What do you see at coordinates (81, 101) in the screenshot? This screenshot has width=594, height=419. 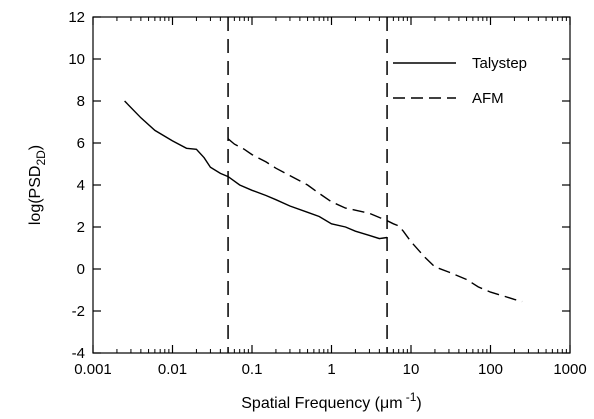 I see `y-tick-label: 8` at bounding box center [81, 101].